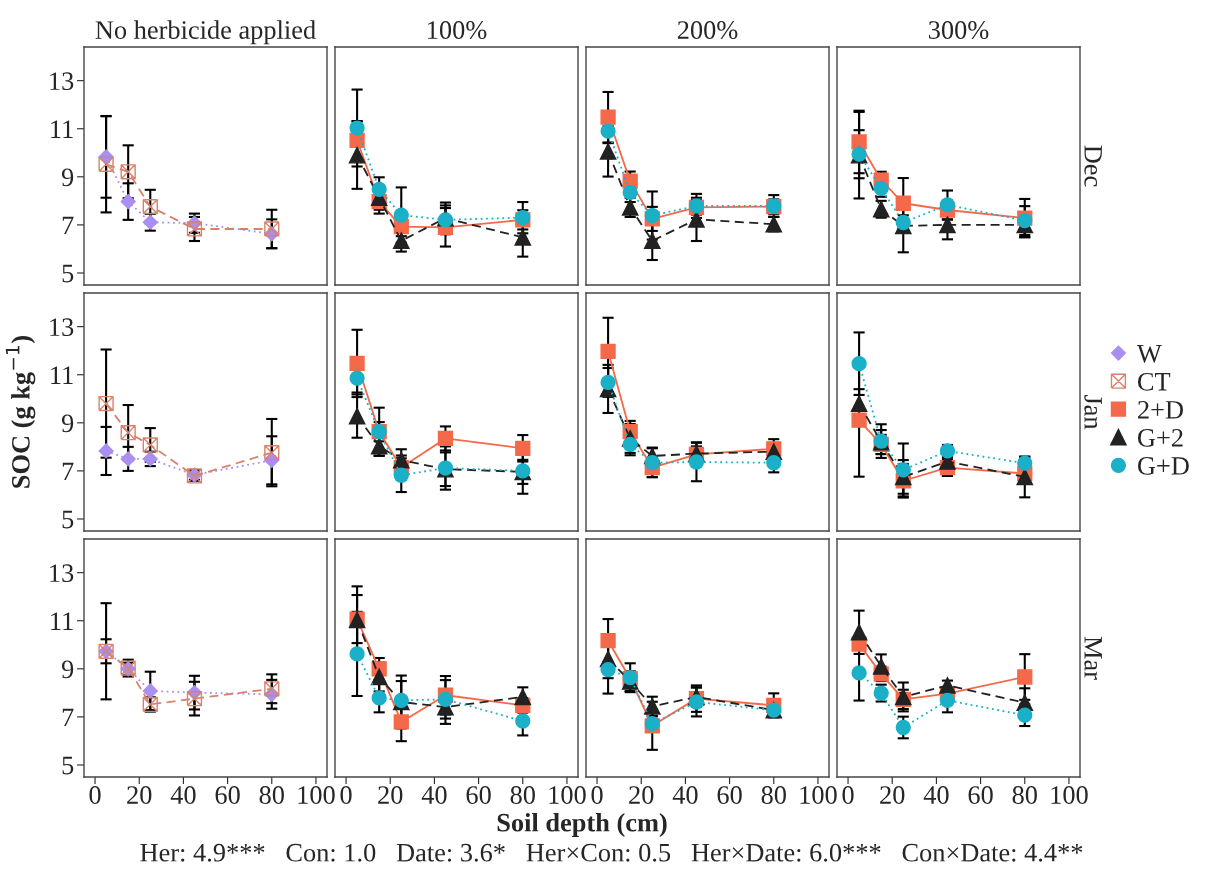 The height and width of the screenshot is (870, 1223). What do you see at coordinates (205, 32) in the screenshot?
I see `chart-title: No herbicide applied` at bounding box center [205, 32].